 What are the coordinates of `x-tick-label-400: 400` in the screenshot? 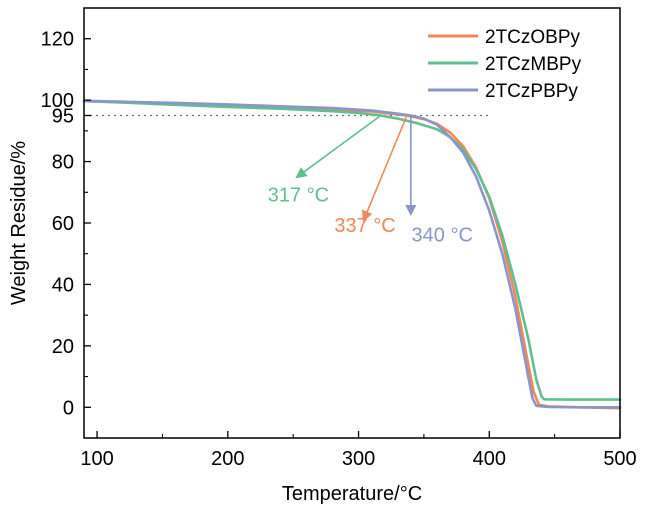 It's located at (489, 459).